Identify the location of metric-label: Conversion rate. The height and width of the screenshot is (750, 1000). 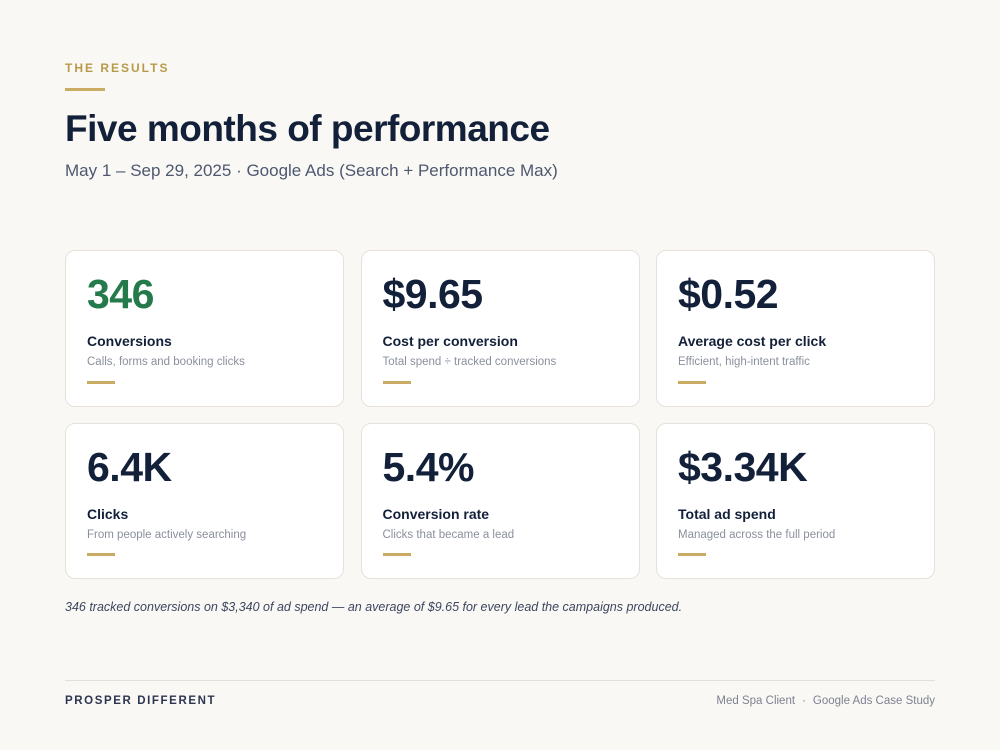
(436, 514).